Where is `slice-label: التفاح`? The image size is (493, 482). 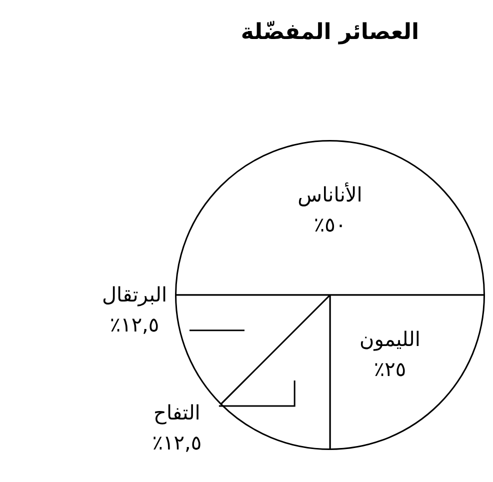
slice-label: التفاح is located at coordinates (177, 412).